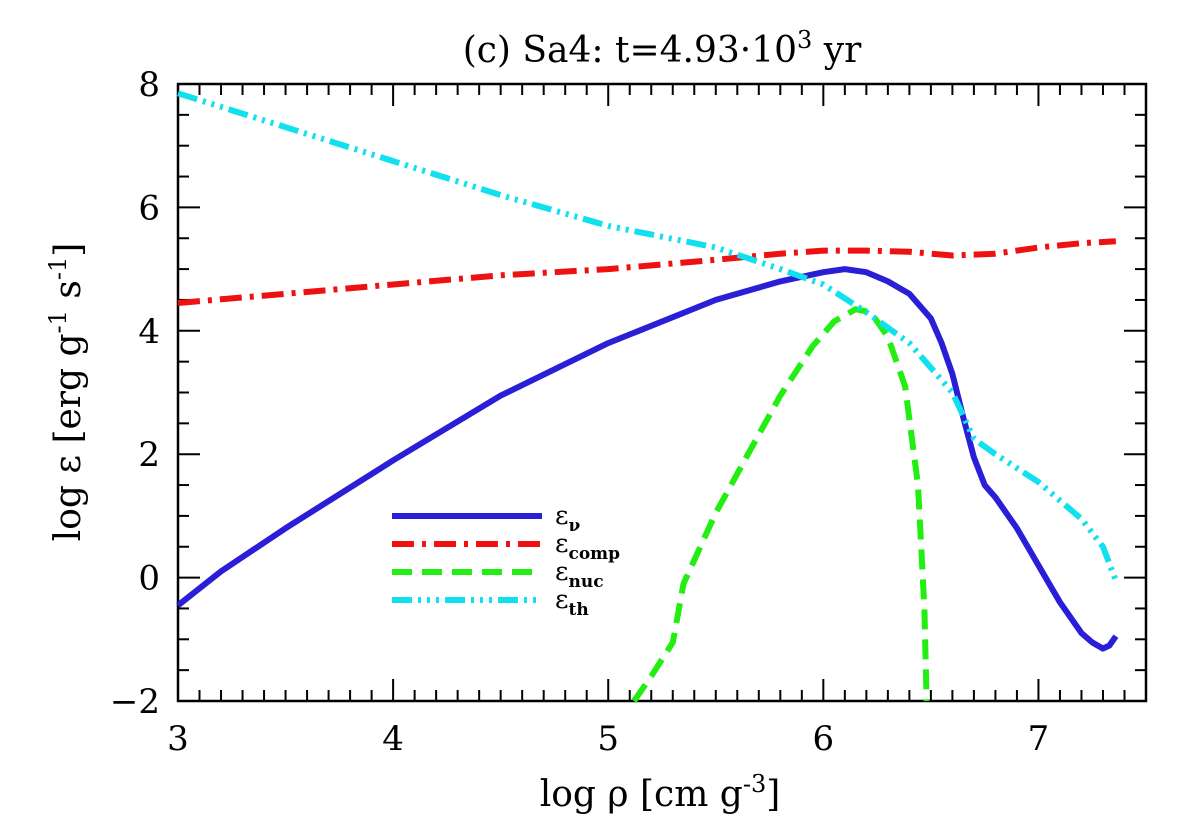 The height and width of the screenshot is (825, 1179). Describe the element at coordinates (647, 272) in the screenshot. I see `series-line-comp` at that location.